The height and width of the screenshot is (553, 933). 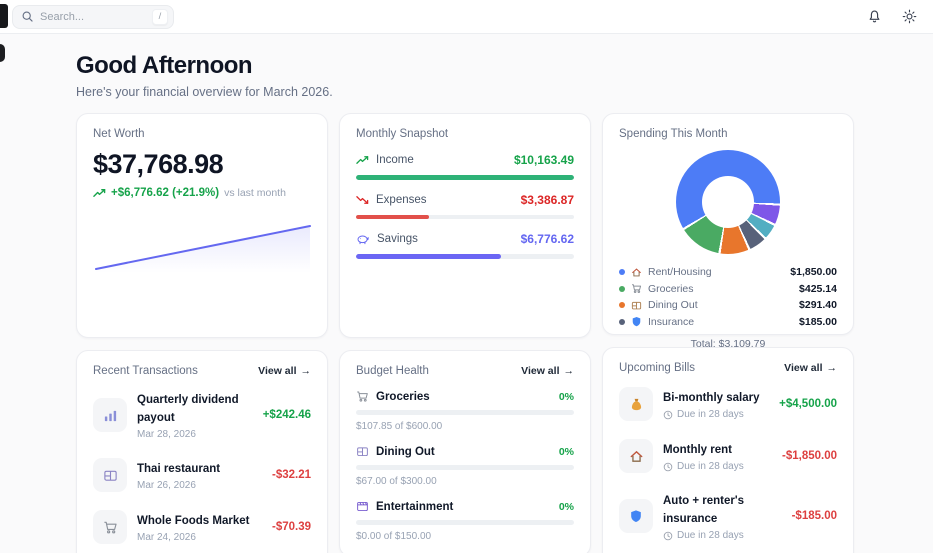 What do you see at coordinates (164, 65) in the screenshot?
I see `page-title: Good Afternoon` at bounding box center [164, 65].